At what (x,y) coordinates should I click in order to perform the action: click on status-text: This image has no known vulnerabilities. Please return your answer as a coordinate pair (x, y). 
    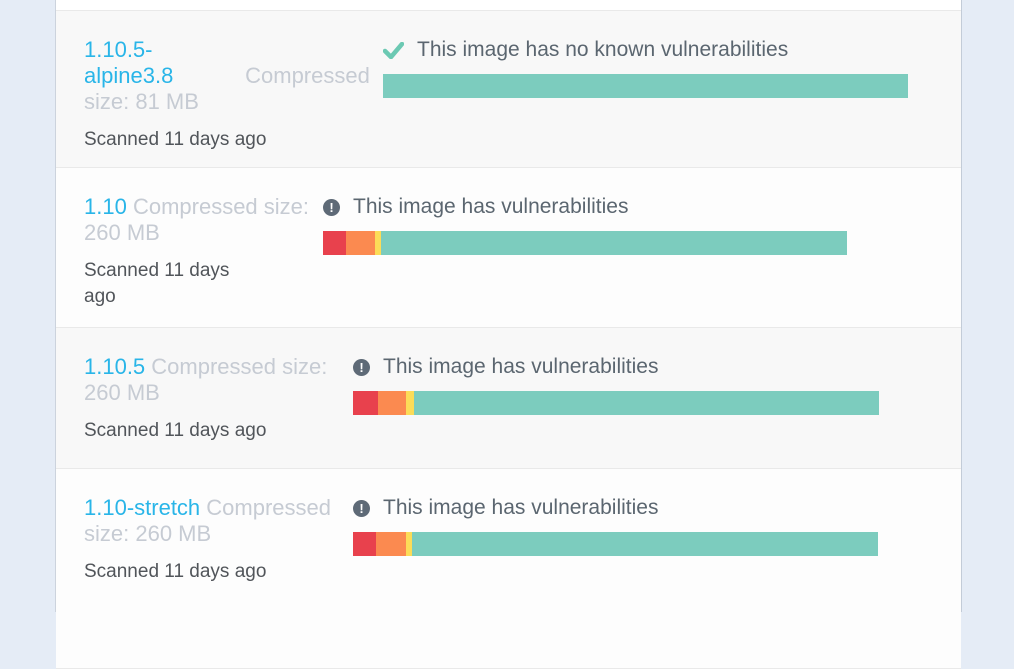
    Looking at the image, I should click on (603, 49).